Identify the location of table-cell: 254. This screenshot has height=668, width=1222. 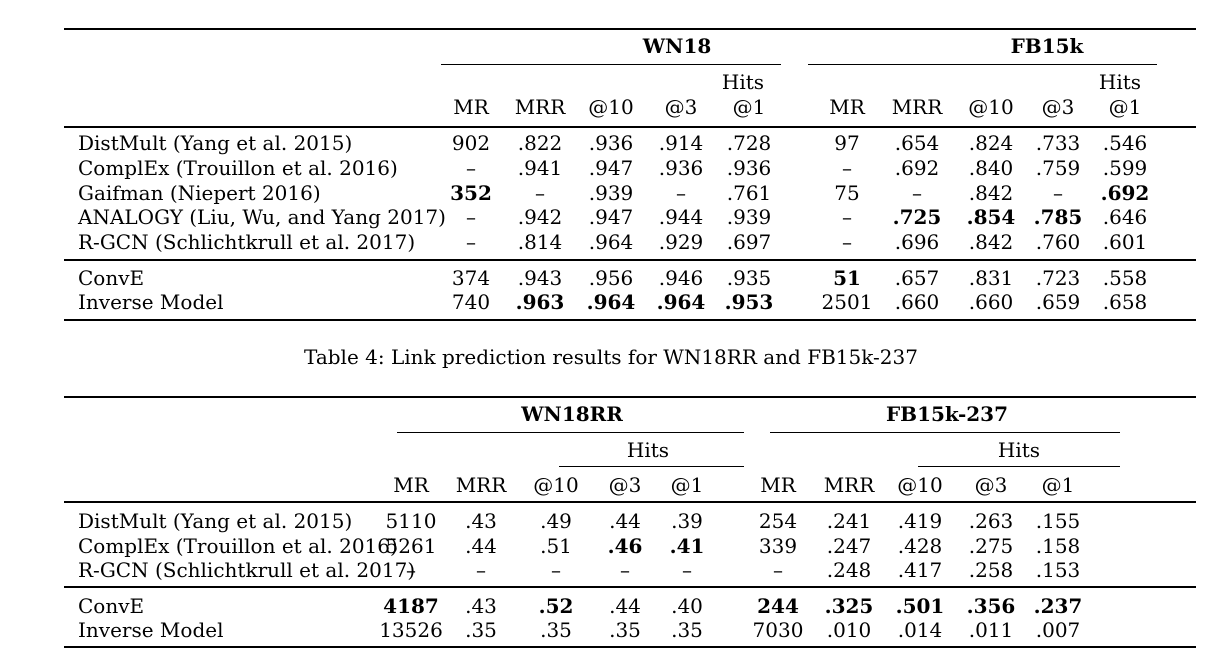
(778, 521).